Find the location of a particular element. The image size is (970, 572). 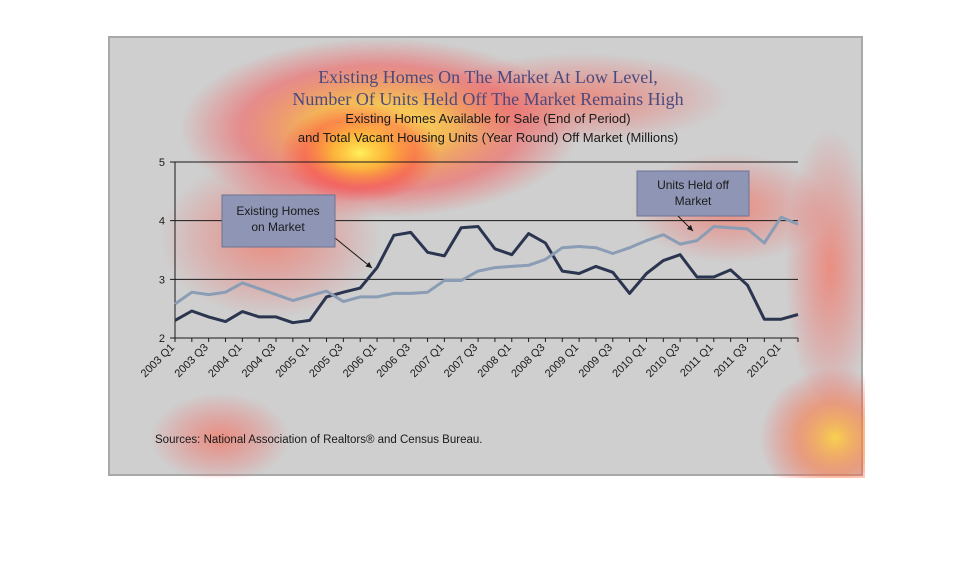

y-tick-label: 2 is located at coordinates (162, 339).